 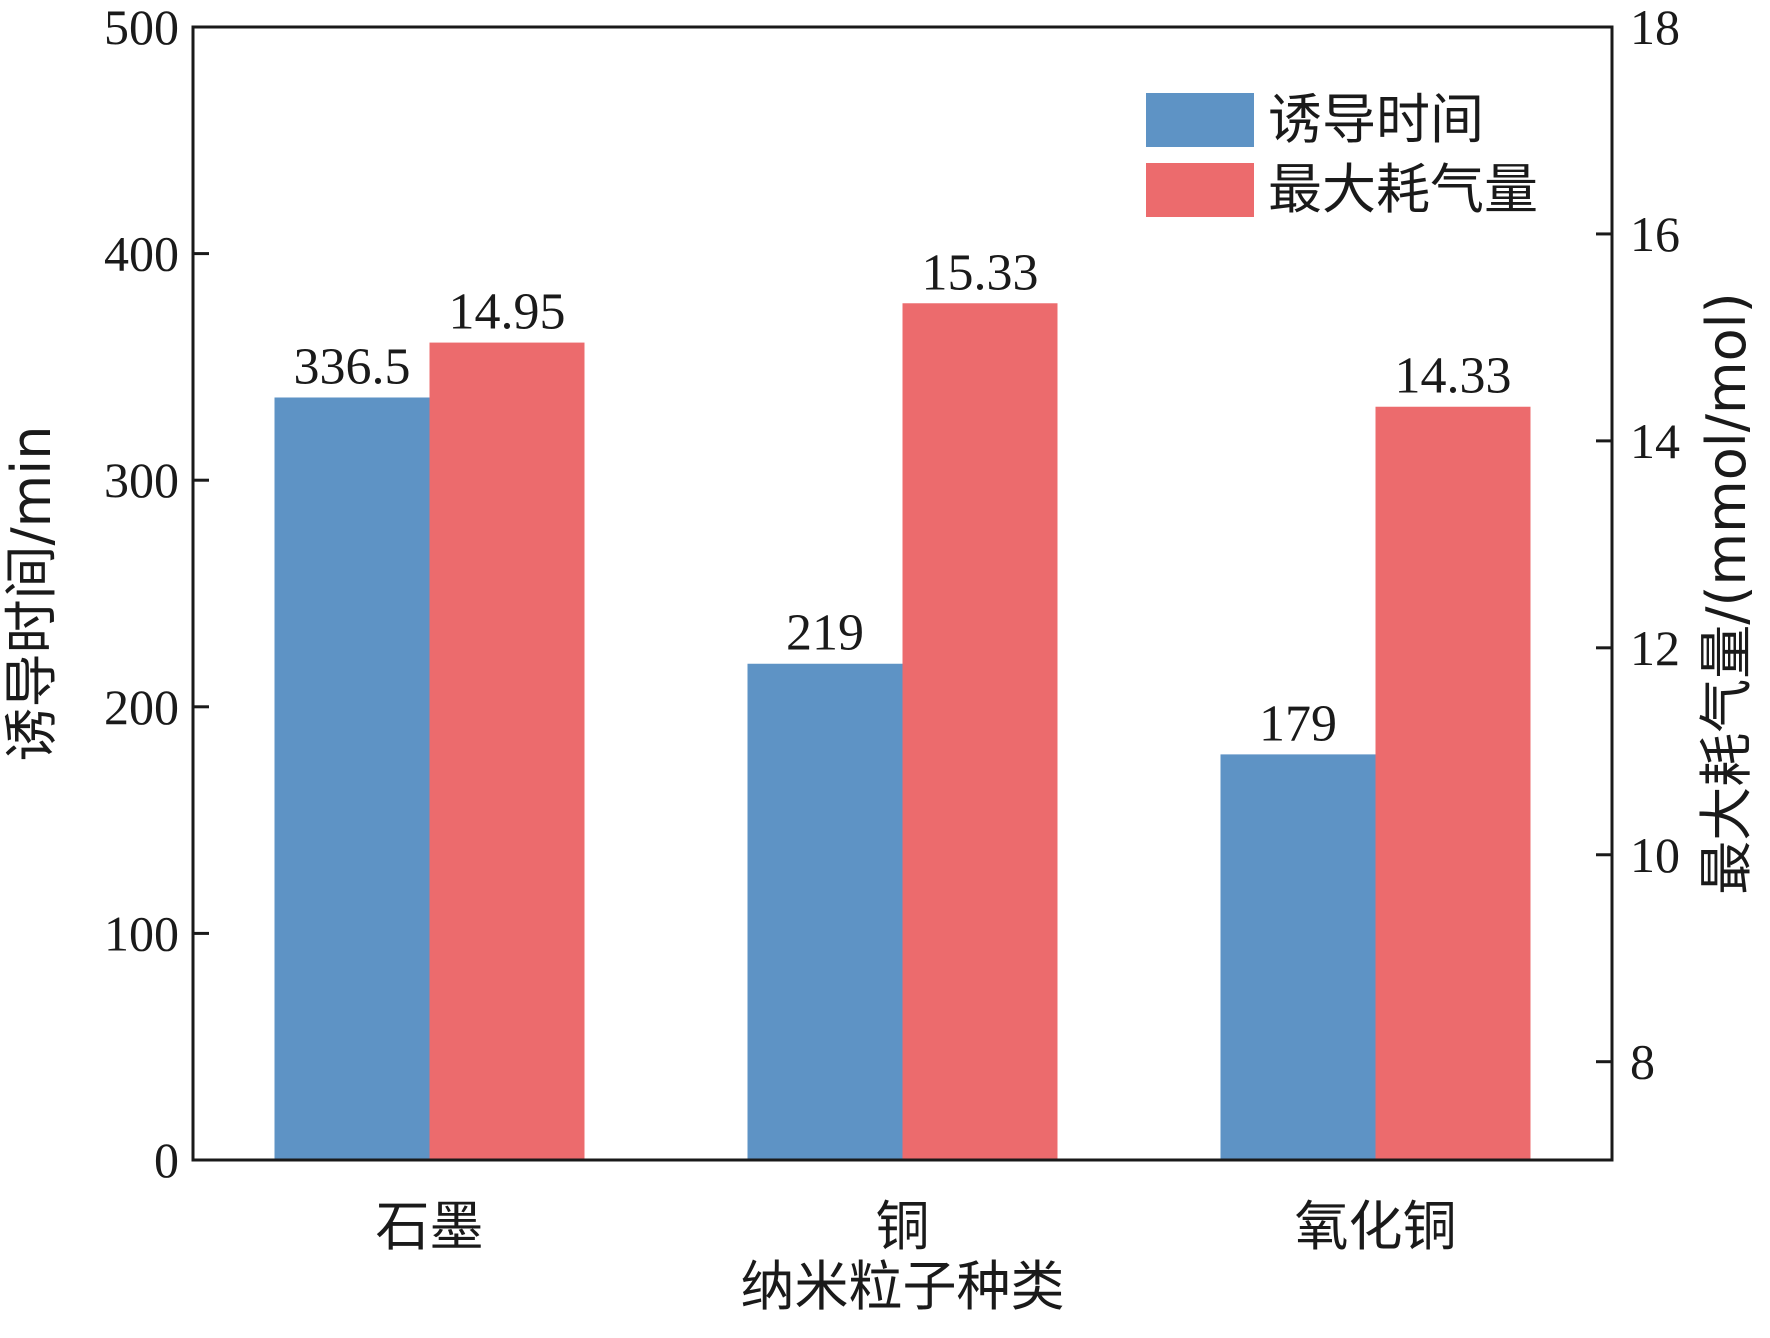 I want to click on right-tick-label: 16, so click(x=1655, y=234).